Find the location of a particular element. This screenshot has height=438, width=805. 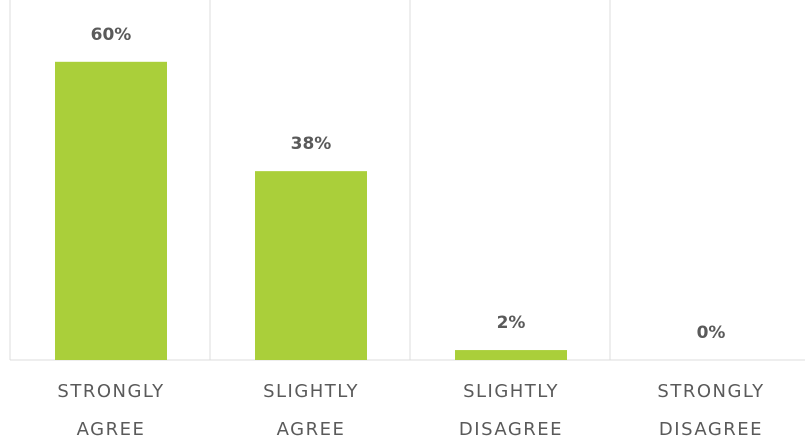

value-label: 2% is located at coordinates (511, 323).